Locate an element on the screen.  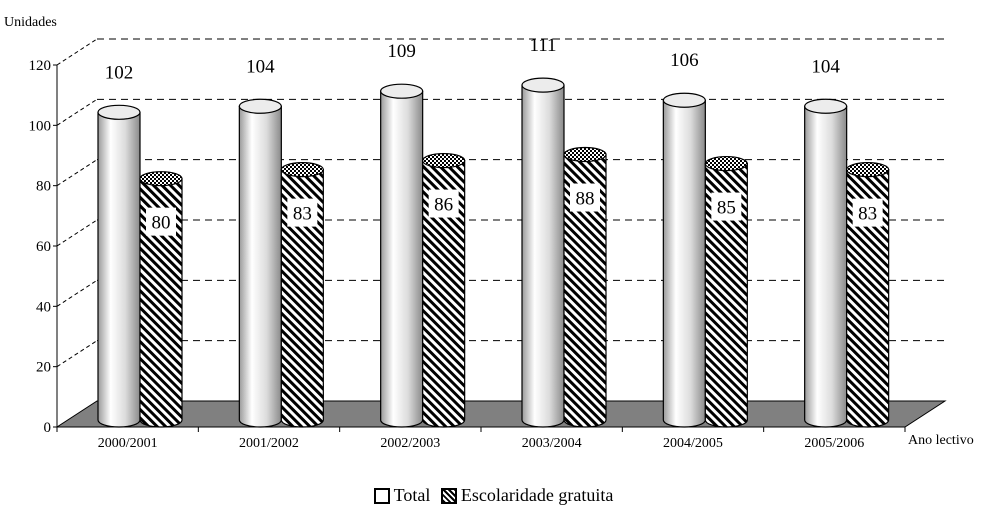
legend-item-total: Total is located at coordinates (402, 495).